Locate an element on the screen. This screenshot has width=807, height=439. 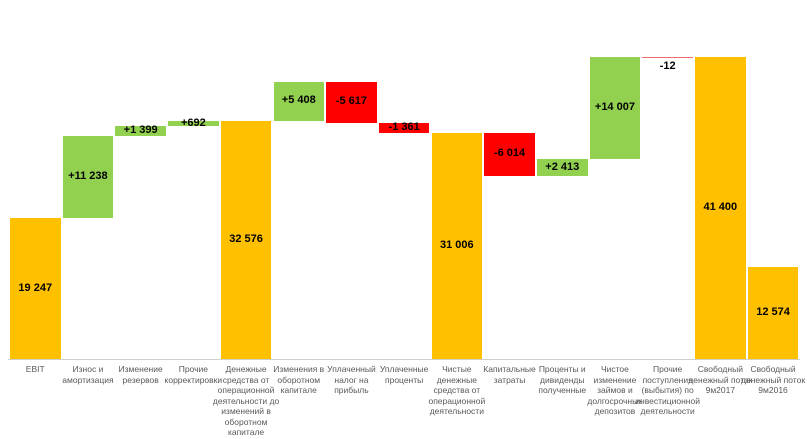
bar-value-label: 12 574 is located at coordinates (773, 312).